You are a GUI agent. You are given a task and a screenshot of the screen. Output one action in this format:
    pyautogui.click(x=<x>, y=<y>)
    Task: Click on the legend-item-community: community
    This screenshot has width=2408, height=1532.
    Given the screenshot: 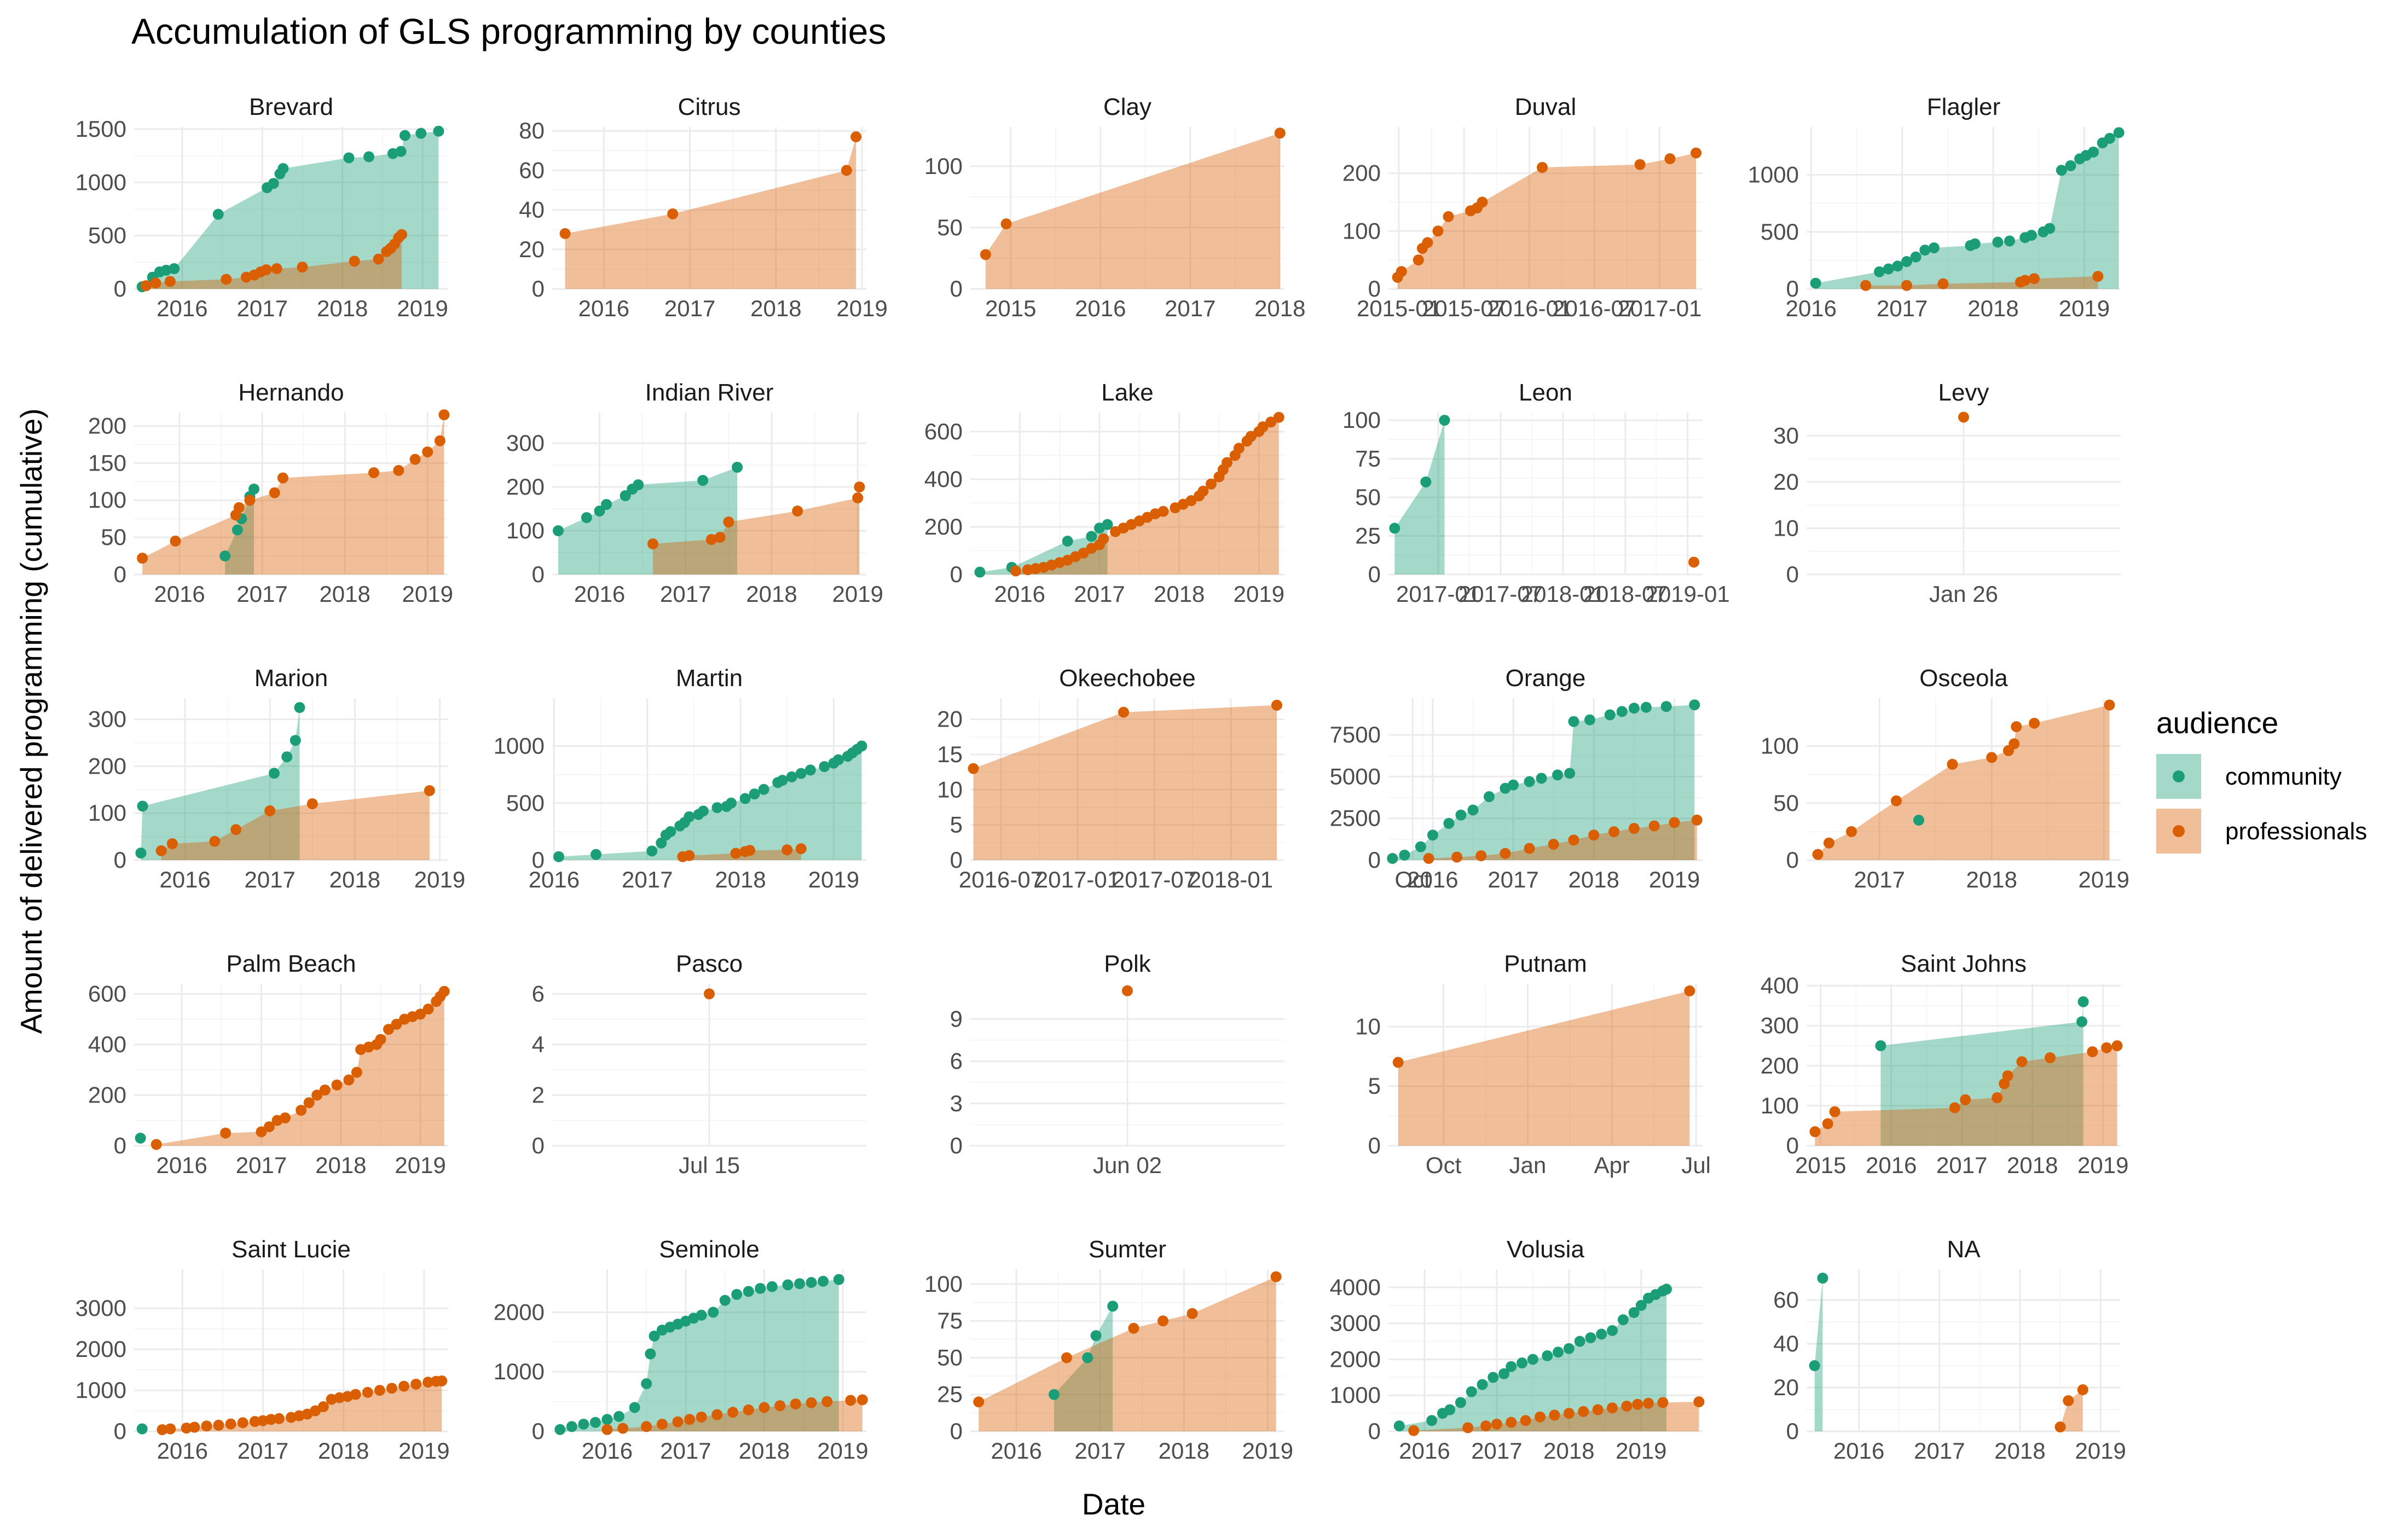 What is the action you would take?
    pyautogui.click(x=2249, y=777)
    